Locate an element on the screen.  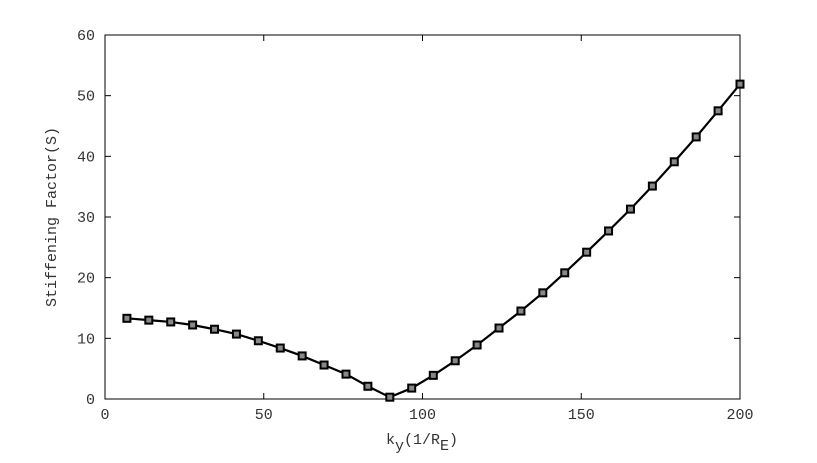
x-tick-label: 0 is located at coordinates (104, 415).